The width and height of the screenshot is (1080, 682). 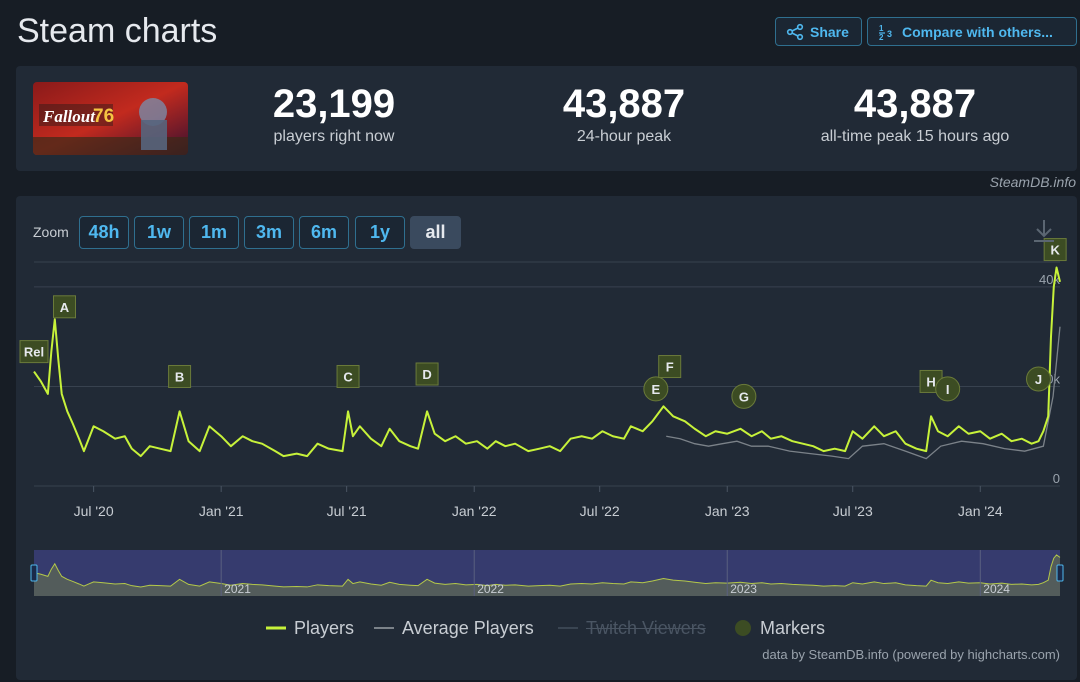 I want to click on marker-k: K, so click(x=1055, y=250).